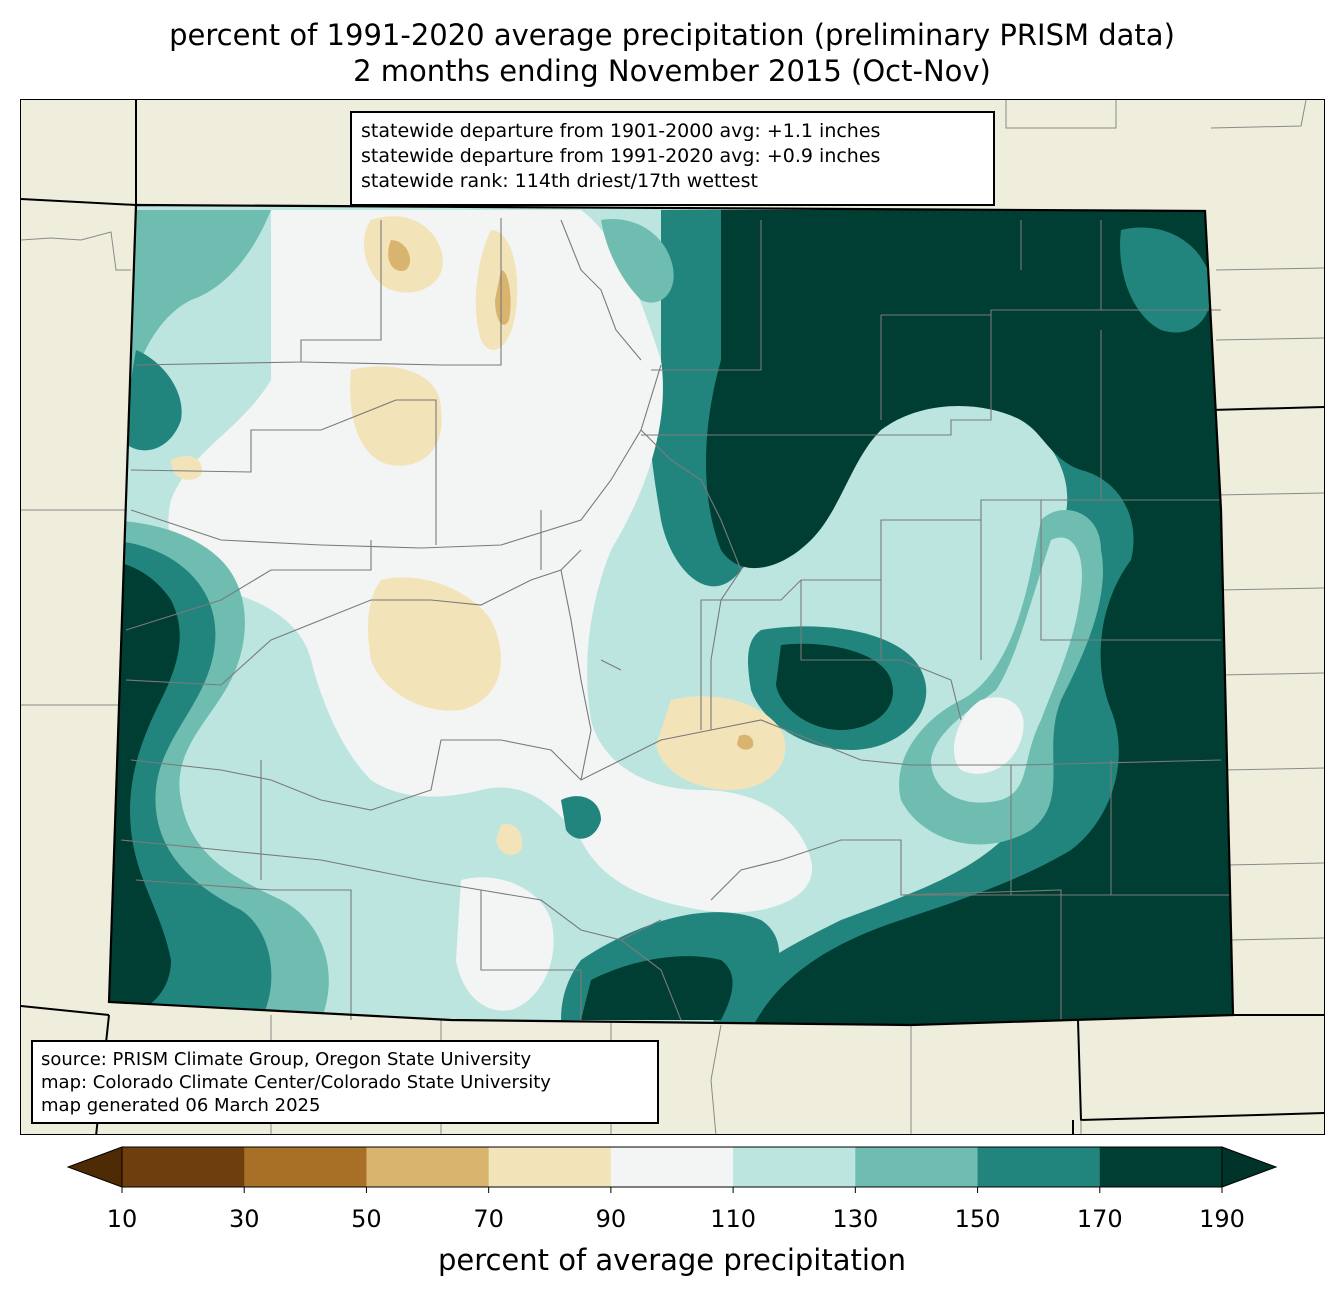 The height and width of the screenshot is (1299, 1344). What do you see at coordinates (94, 1167) in the screenshot?
I see `colorbar-under-arrow` at bounding box center [94, 1167].